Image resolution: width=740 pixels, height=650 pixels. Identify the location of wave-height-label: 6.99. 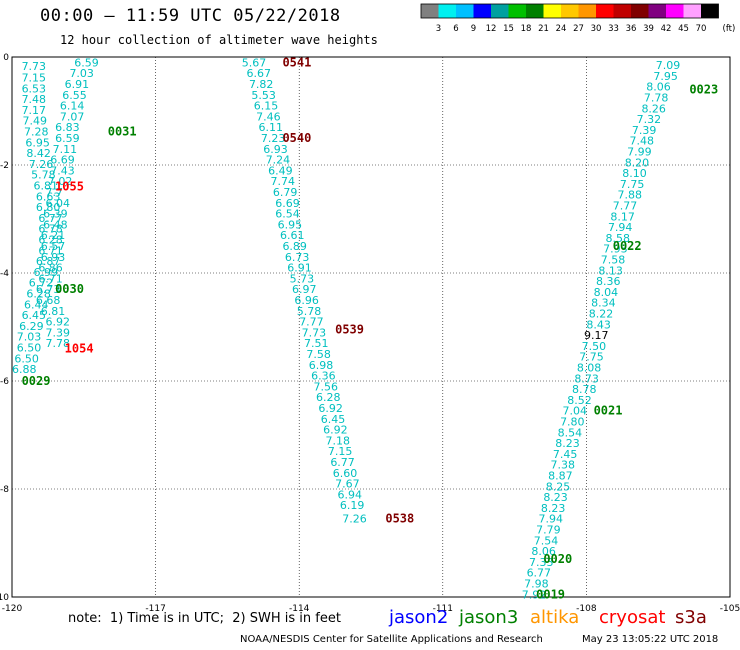
(46, 272).